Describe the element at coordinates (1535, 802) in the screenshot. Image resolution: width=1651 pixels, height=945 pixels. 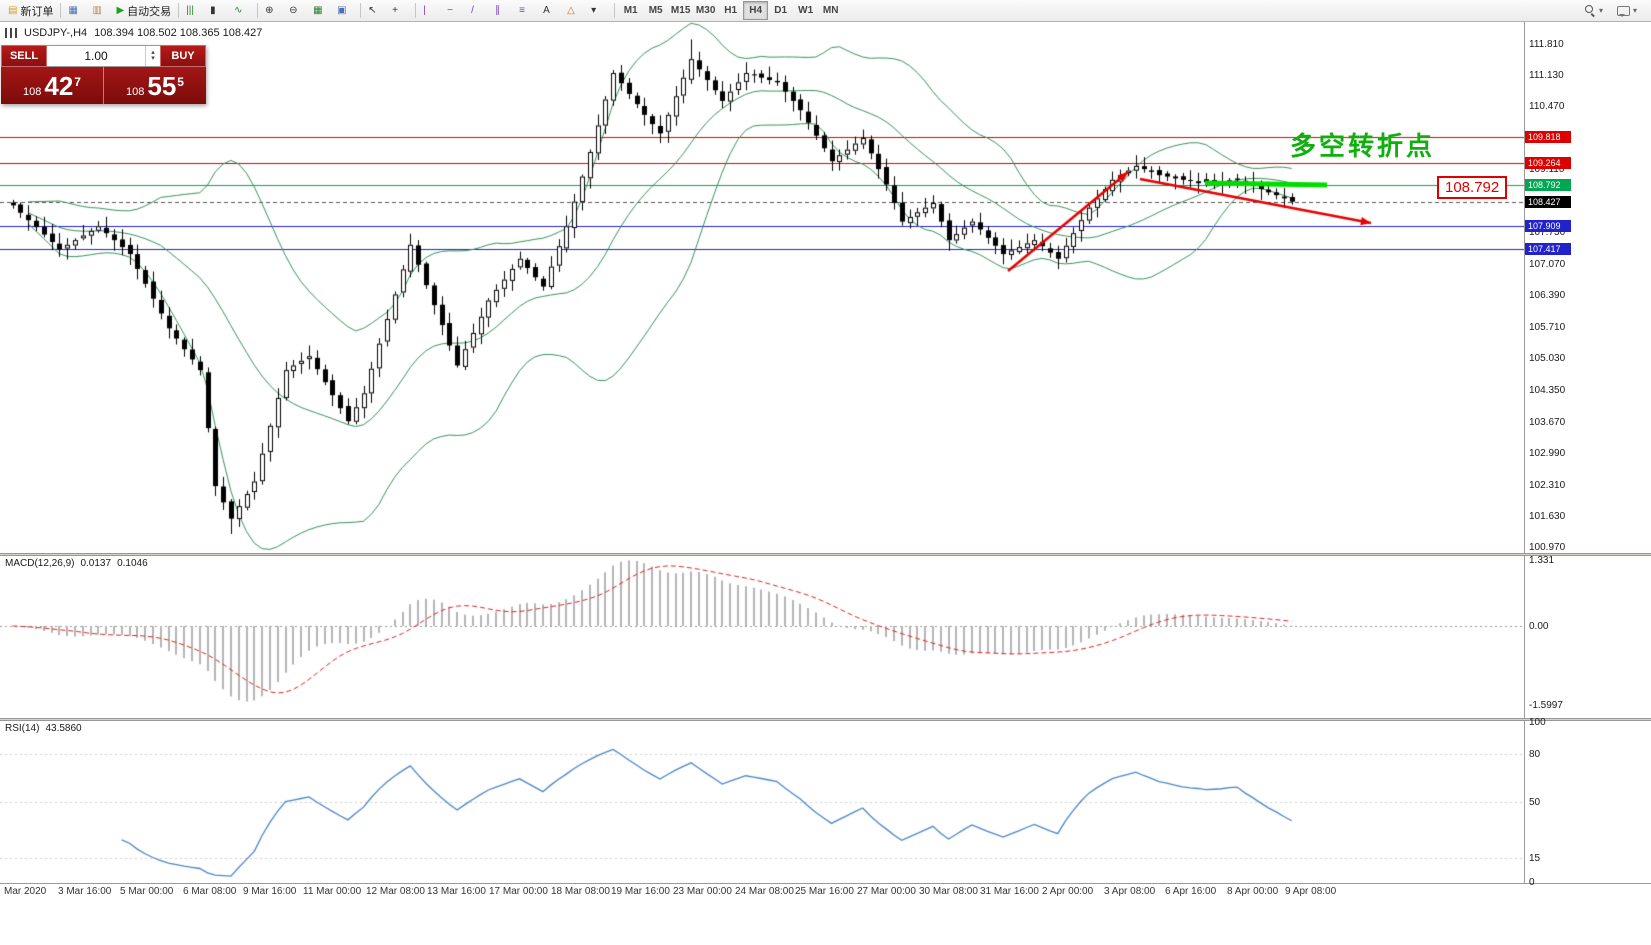
I see `rsi-axis-label: 50` at that location.